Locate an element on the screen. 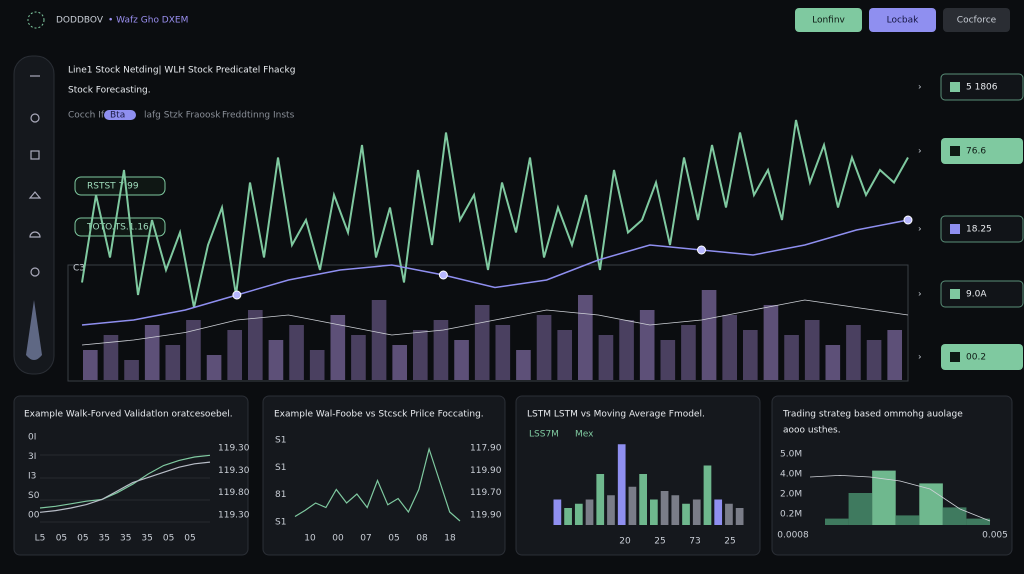 This screenshot has width=1024, height=574. button-label: Lonfinv is located at coordinates (828, 21).